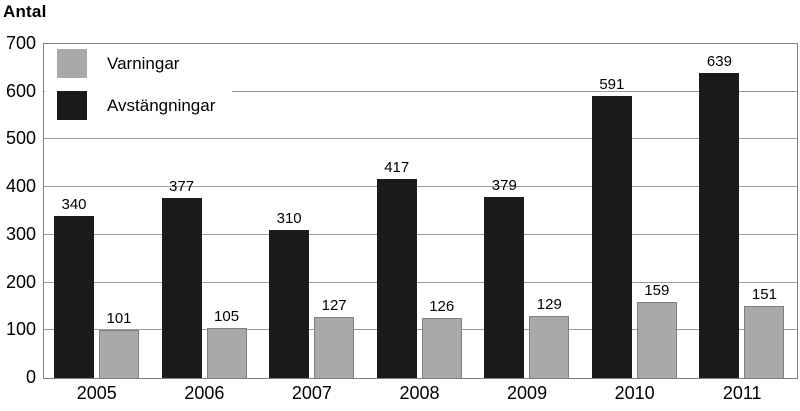 This screenshot has height=411, width=800. What do you see at coordinates (20, 329) in the screenshot?
I see `y-axis-tick-label-100: 100` at bounding box center [20, 329].